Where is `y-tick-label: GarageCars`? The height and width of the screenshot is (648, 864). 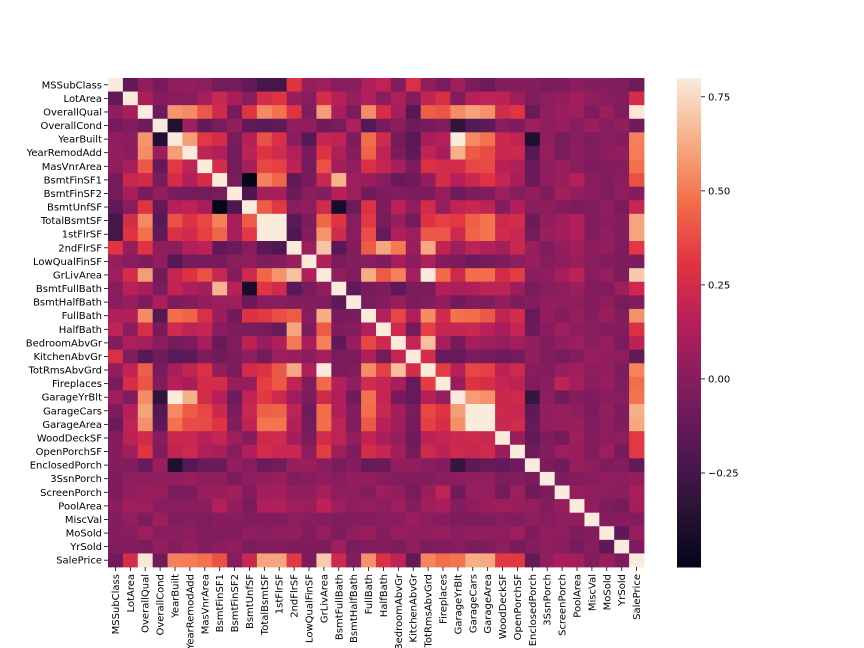
y-tick-label: GarageCars is located at coordinates (72, 411).